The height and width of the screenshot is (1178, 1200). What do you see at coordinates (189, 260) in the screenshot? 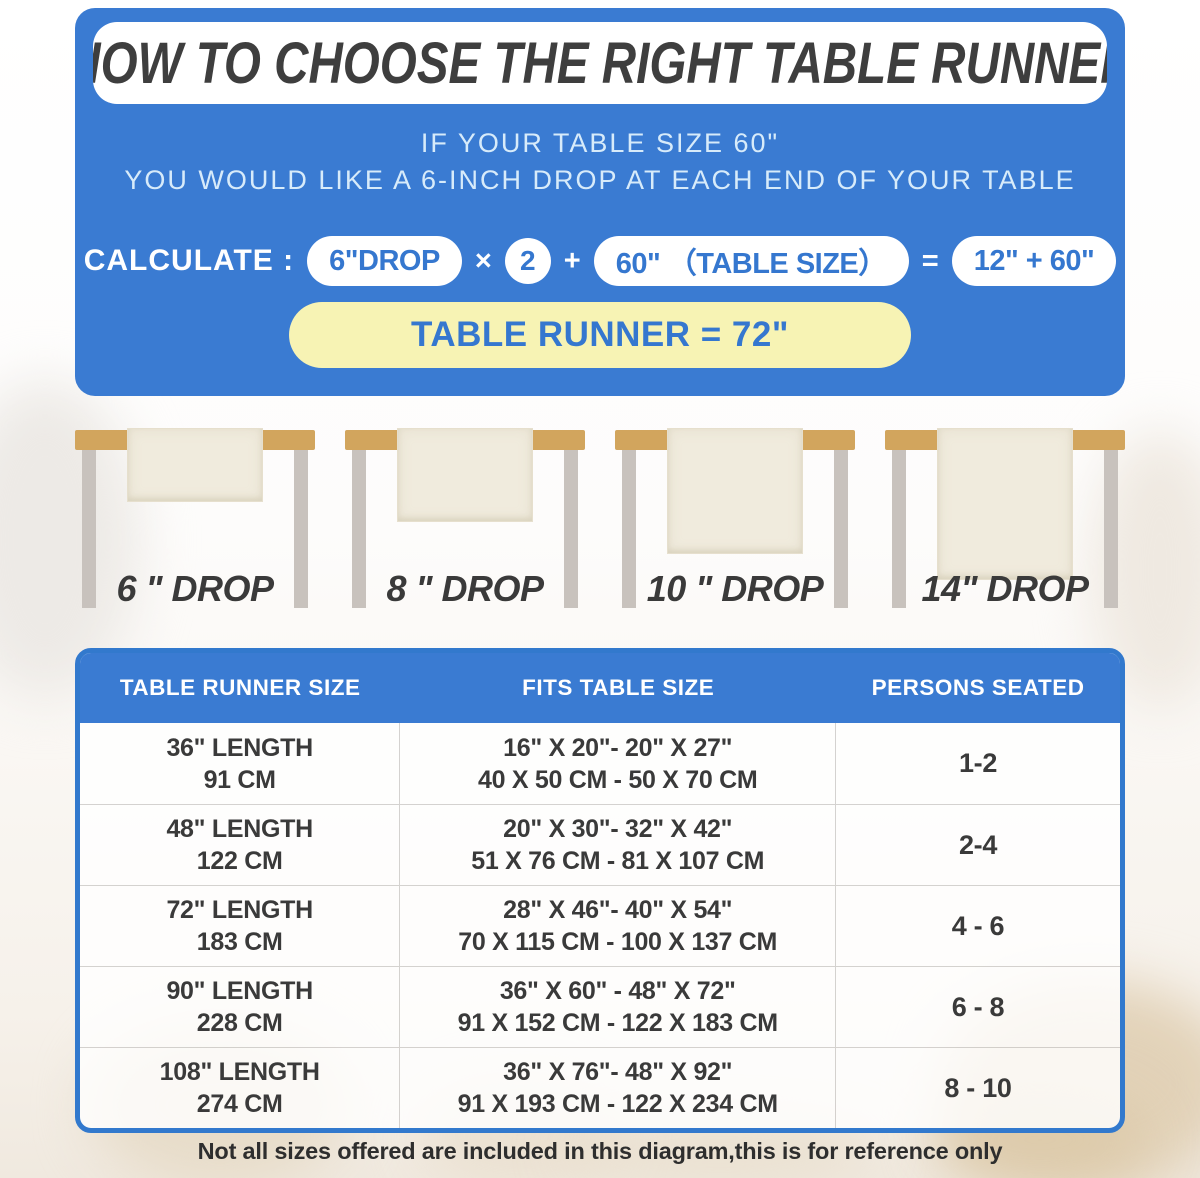
I see `calculate-label: CALCULATE :` at bounding box center [189, 260].